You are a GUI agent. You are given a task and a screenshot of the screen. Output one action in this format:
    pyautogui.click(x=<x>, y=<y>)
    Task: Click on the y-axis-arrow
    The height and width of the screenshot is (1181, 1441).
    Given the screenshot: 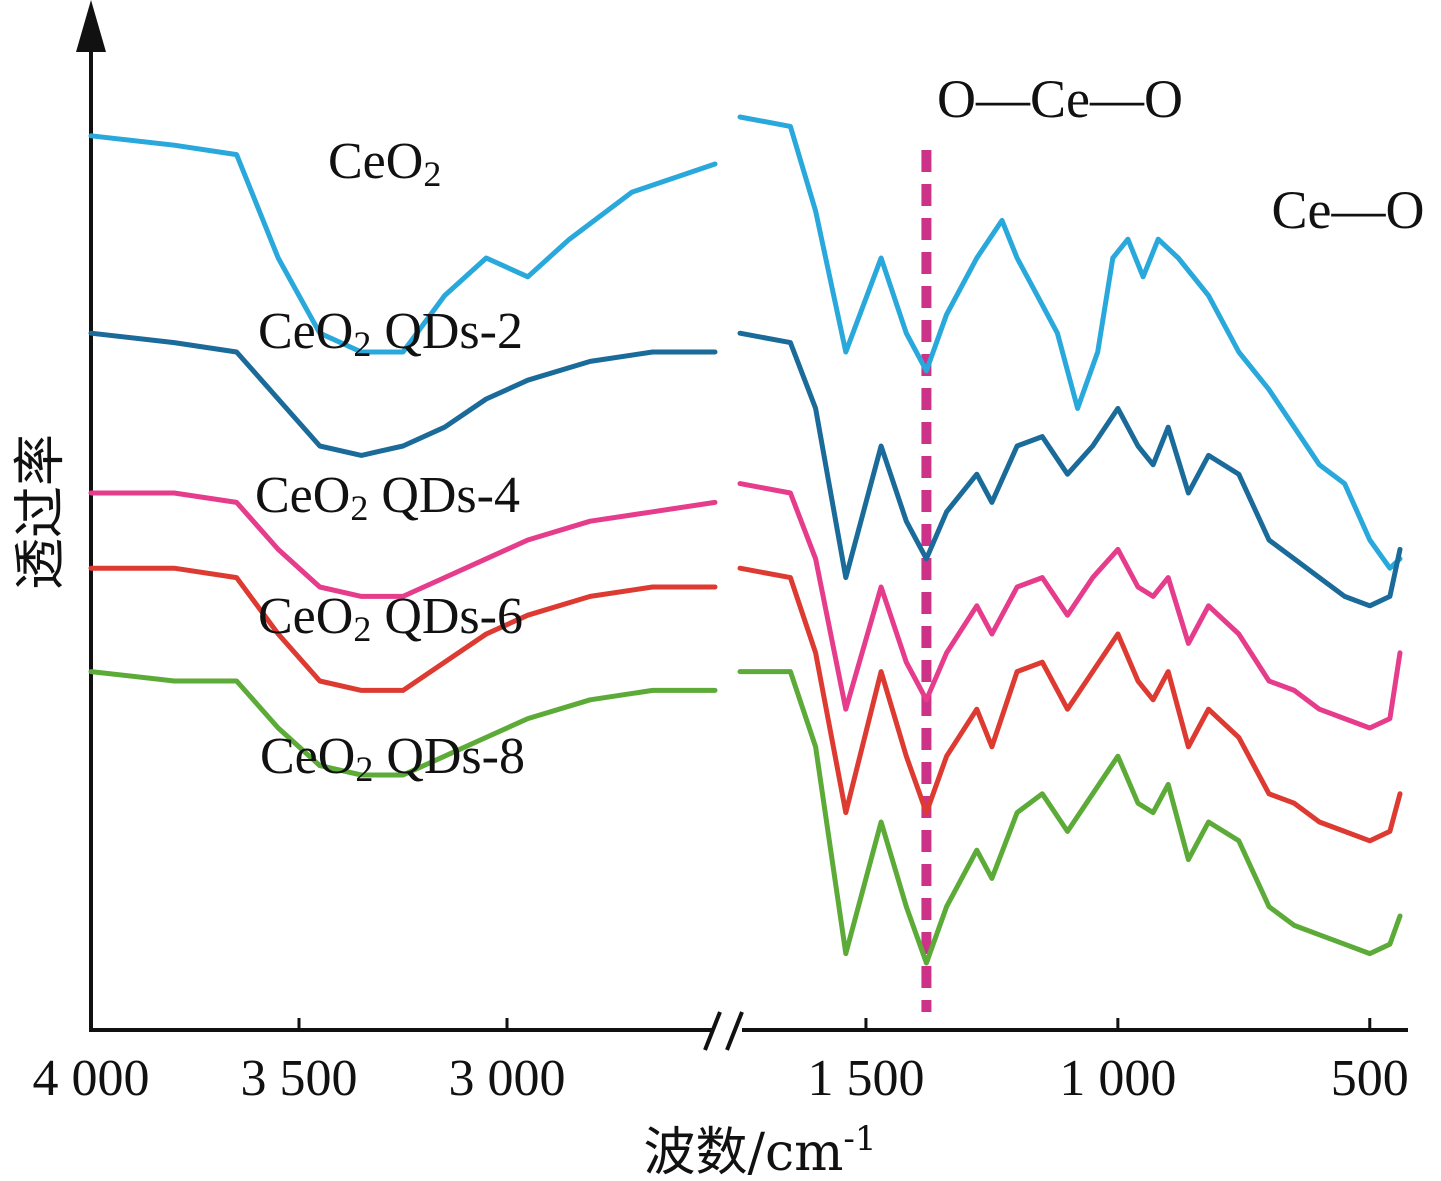 What is the action you would take?
    pyautogui.click(x=91, y=26)
    